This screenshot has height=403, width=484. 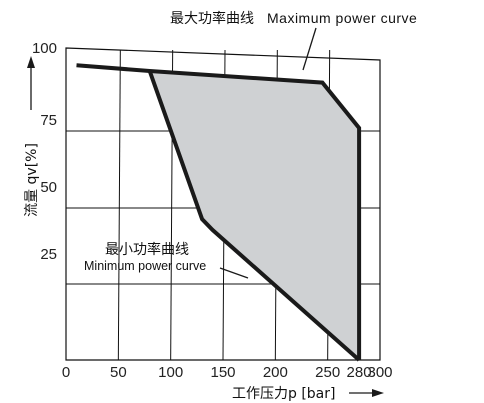 What do you see at coordinates (327, 372) in the screenshot?
I see `x-tick-label: 250` at bounding box center [327, 372].